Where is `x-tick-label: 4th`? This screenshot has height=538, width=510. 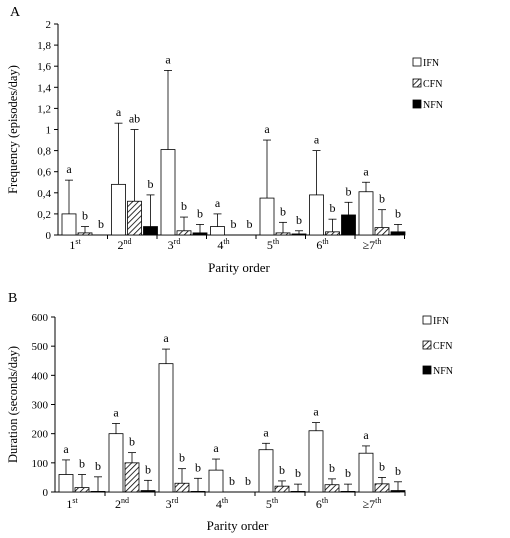
x-tick-label: 4th is located at coordinates (223, 244).